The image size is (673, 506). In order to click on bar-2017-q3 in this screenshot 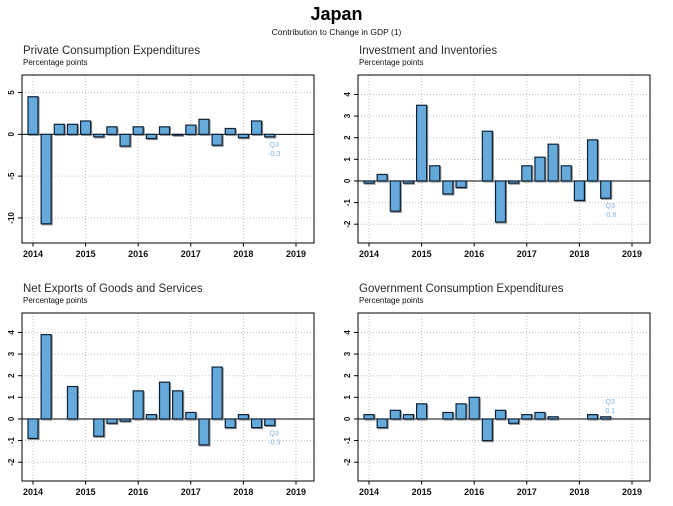, I will do `click(553, 418)`.